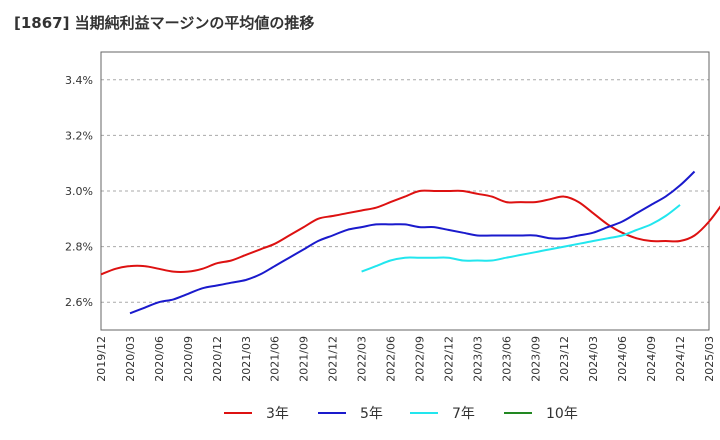  What do you see at coordinates (401, 414) in the screenshot?
I see `legend: 3年 5年 7年 10年` at bounding box center [401, 414].